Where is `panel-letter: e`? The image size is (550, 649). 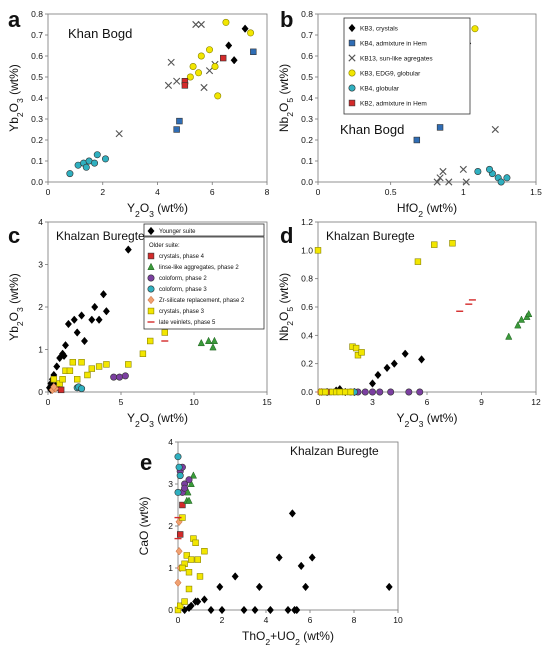 panel-letter: e is located at coordinates (146, 462).